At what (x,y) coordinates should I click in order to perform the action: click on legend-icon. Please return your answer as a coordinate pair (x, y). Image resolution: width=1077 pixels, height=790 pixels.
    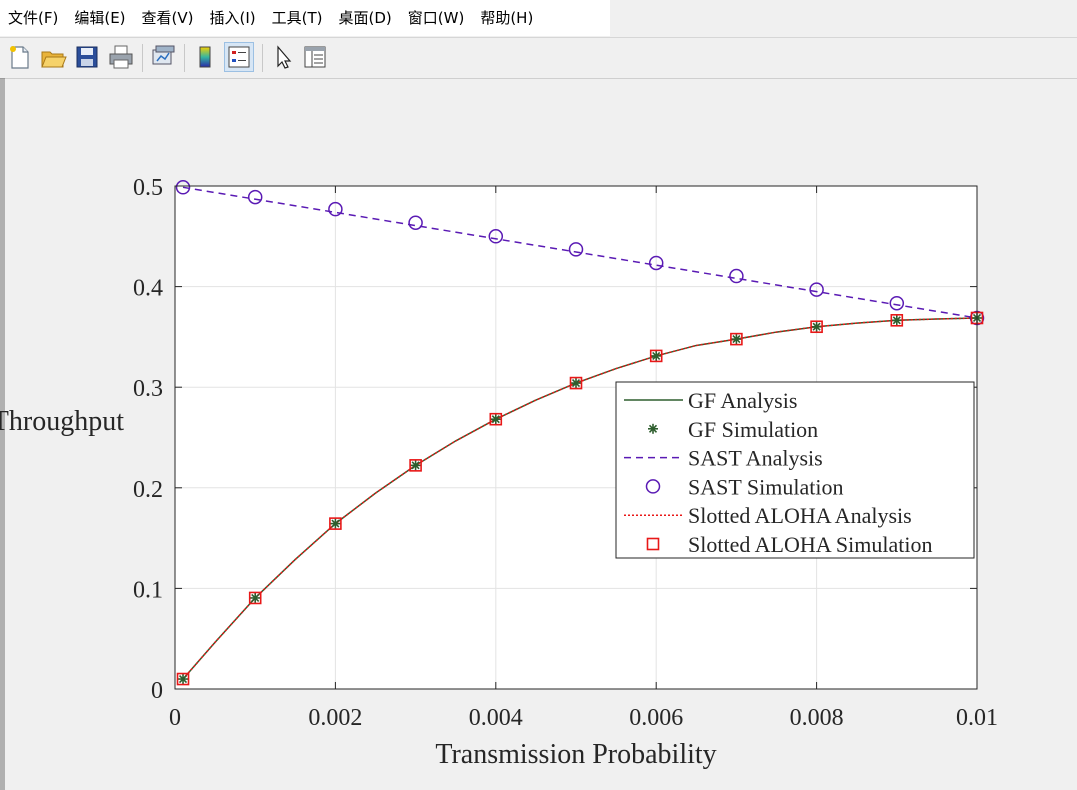
    Looking at the image, I should click on (239, 57).